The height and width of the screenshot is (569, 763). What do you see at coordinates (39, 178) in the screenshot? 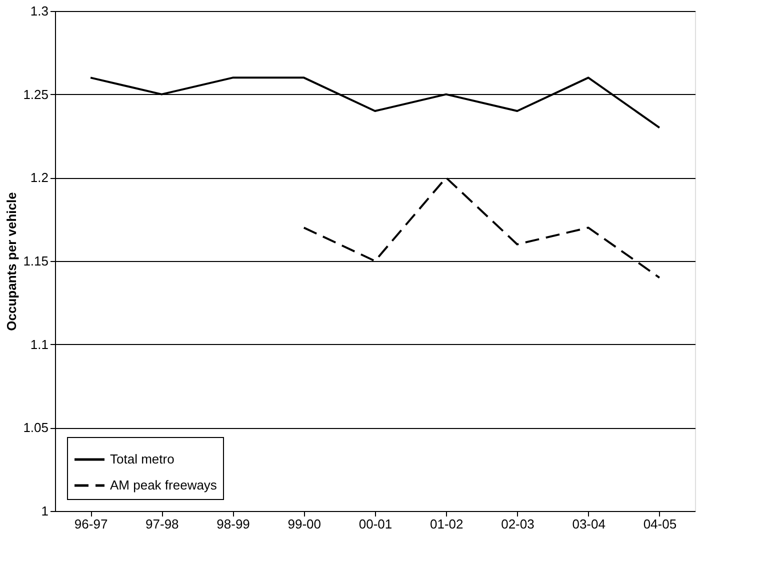
I see `y-tick-label: 1.2` at bounding box center [39, 178].